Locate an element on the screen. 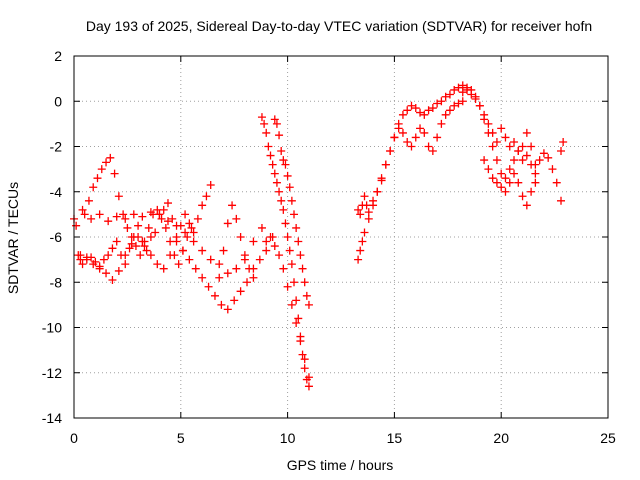 Image resolution: width=640 pixels, height=480 pixels. series-track-f is located at coordinates (285, 252).